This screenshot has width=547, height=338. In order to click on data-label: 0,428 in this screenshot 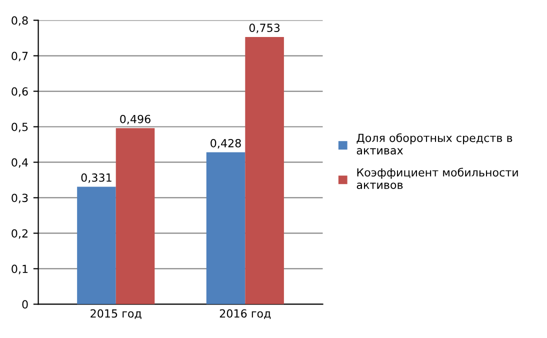, I will do `click(225, 143)`.